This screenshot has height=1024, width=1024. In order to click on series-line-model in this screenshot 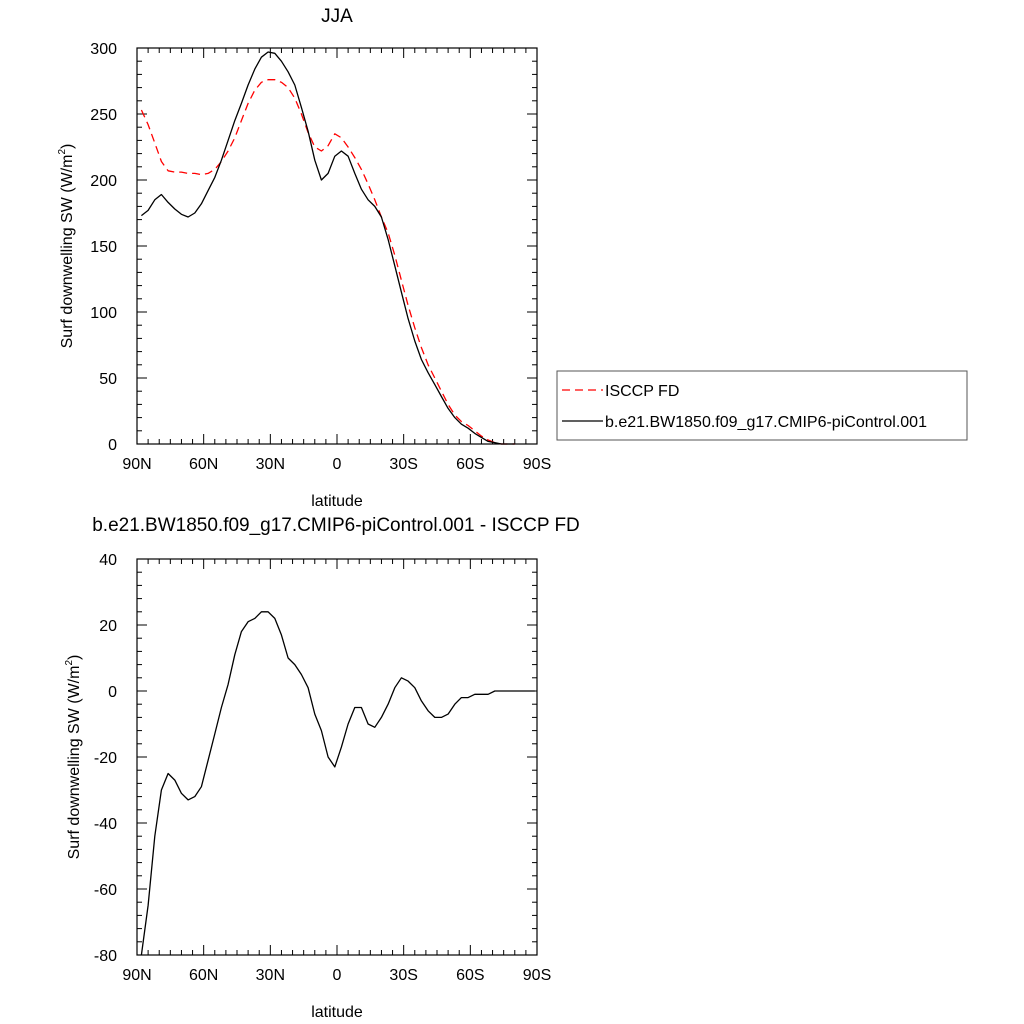, I will do `click(328, 248)`.